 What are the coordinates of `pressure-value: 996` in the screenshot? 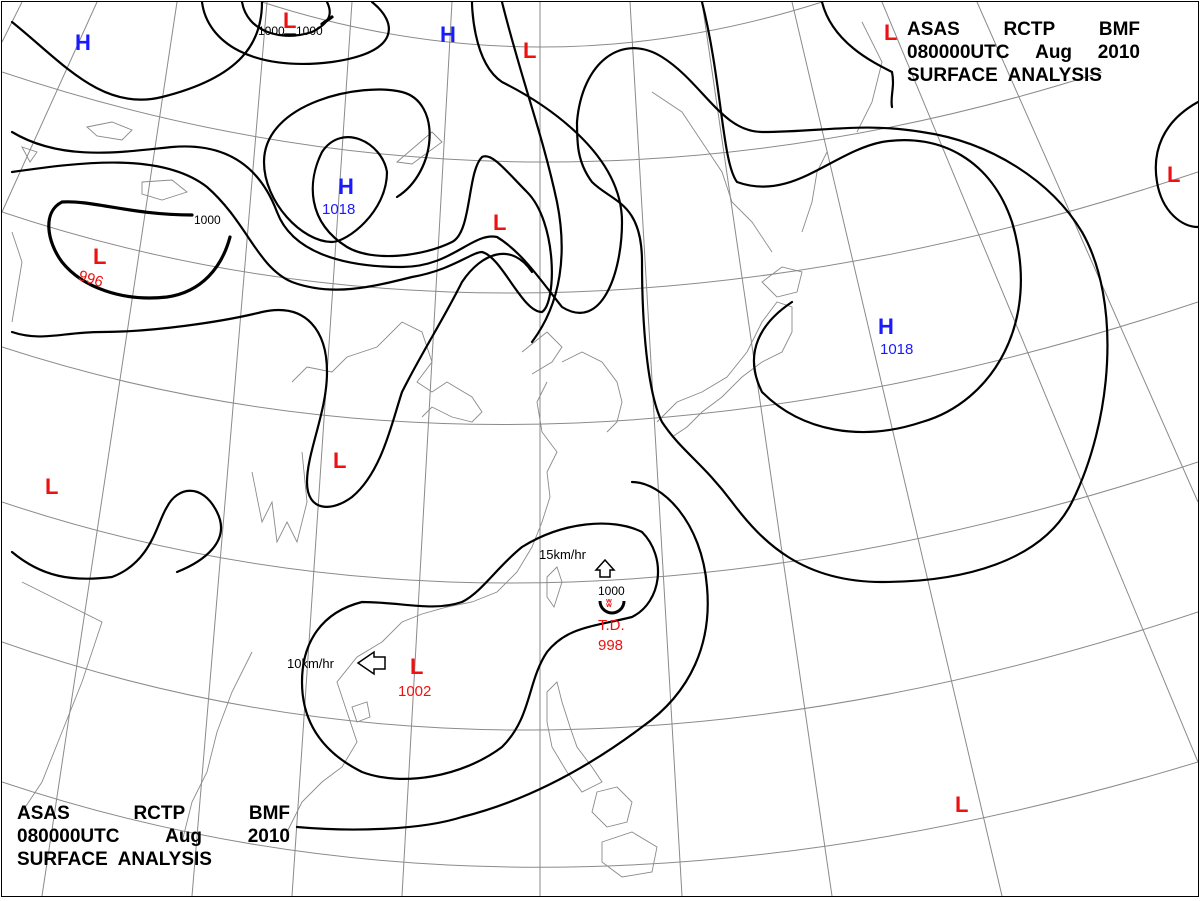 It's located at (90, 279).